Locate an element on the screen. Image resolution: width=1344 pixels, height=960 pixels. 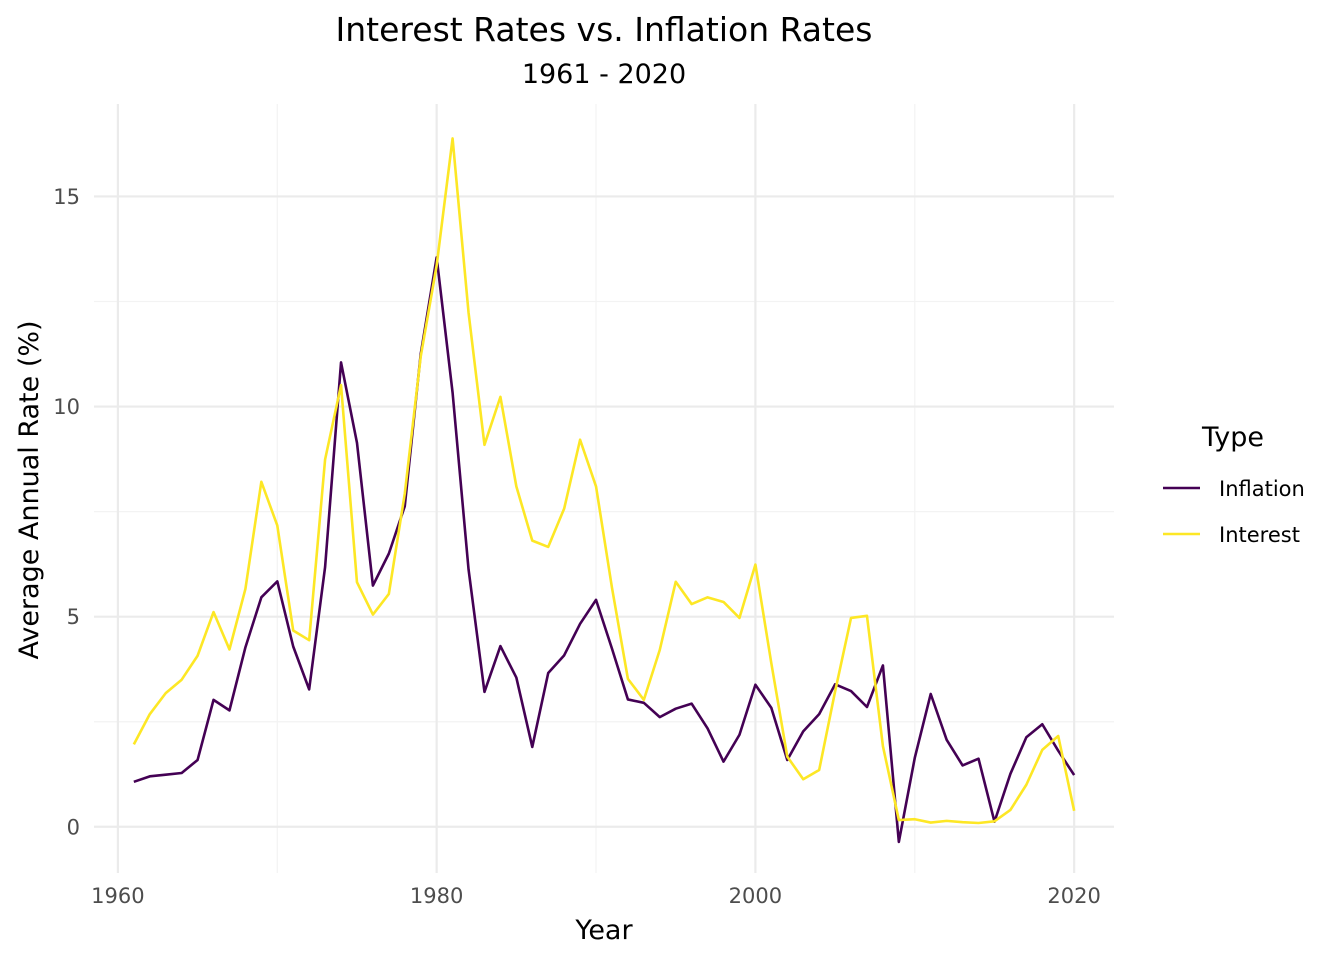
legend-title: Type is located at coordinates (1232, 437).